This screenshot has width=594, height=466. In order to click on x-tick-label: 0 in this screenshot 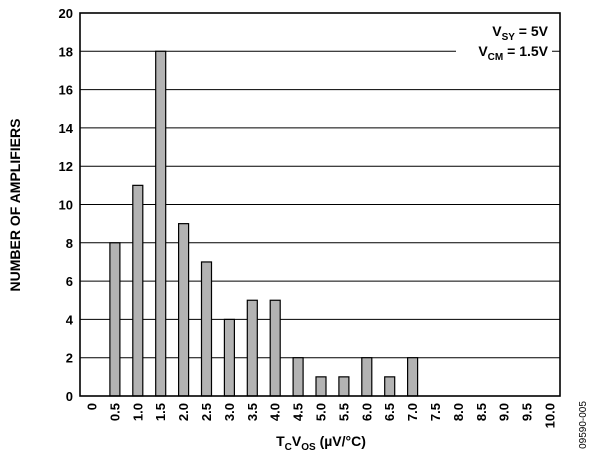, I will do `click(92, 406)`.